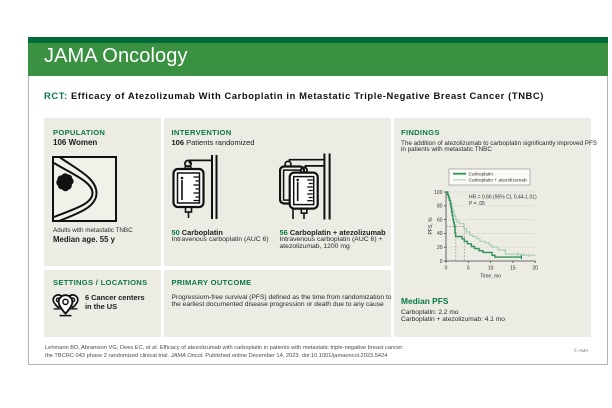  What do you see at coordinates (503, 198) in the screenshot?
I see `svg-text: HR = 0.66 (95% CI, 0.44-1.01)` at bounding box center [503, 198].